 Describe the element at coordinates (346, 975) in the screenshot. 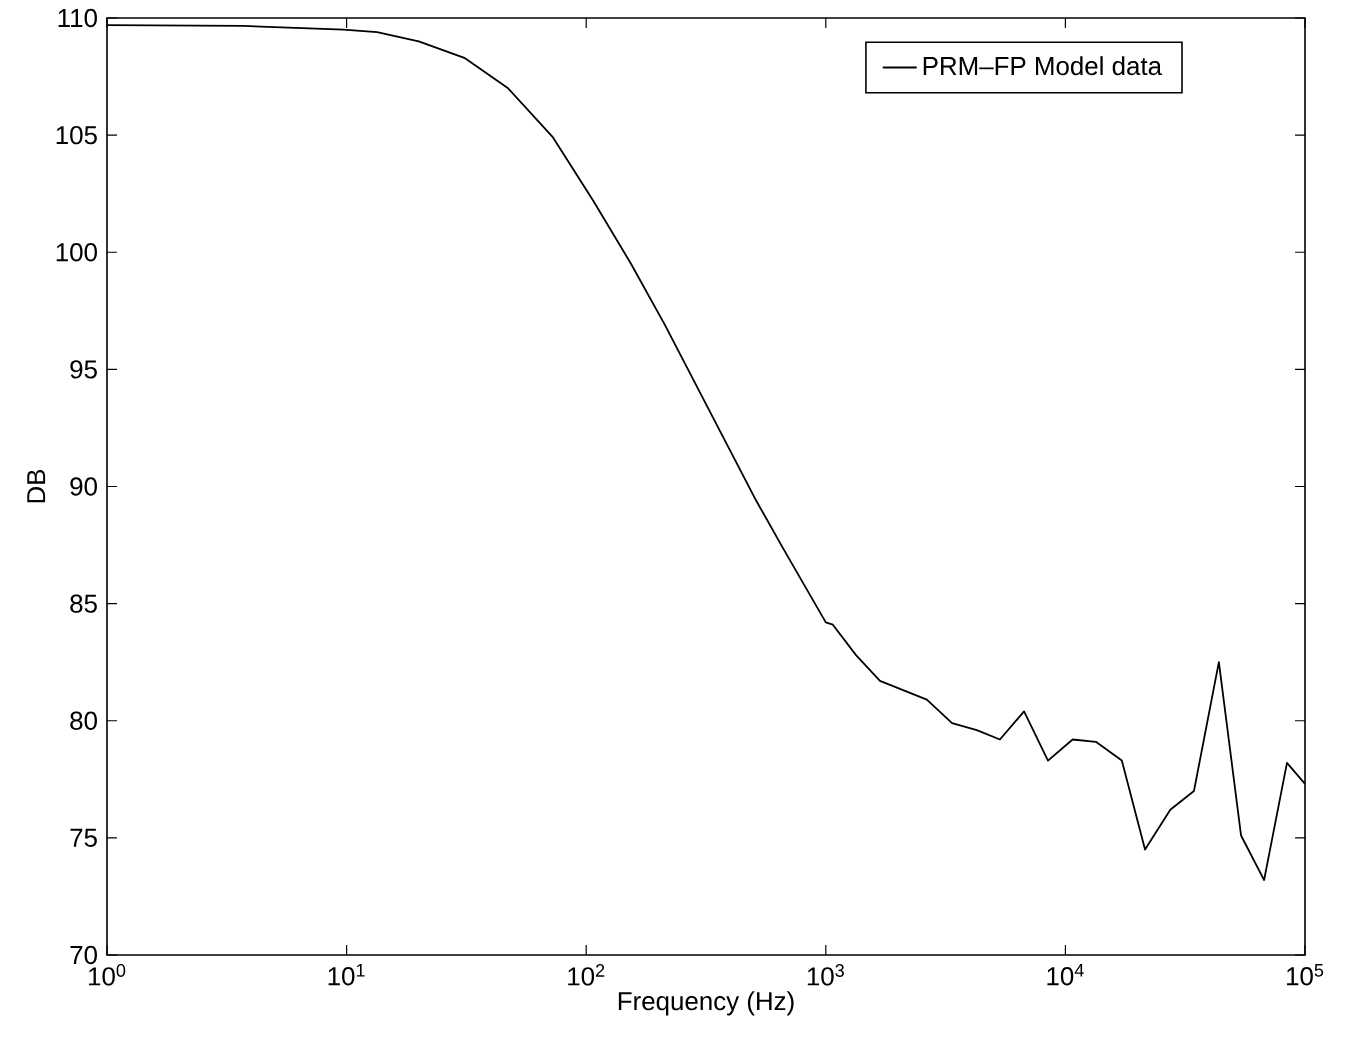

I see `x-tick-label: 10$^{1}$` at that location.